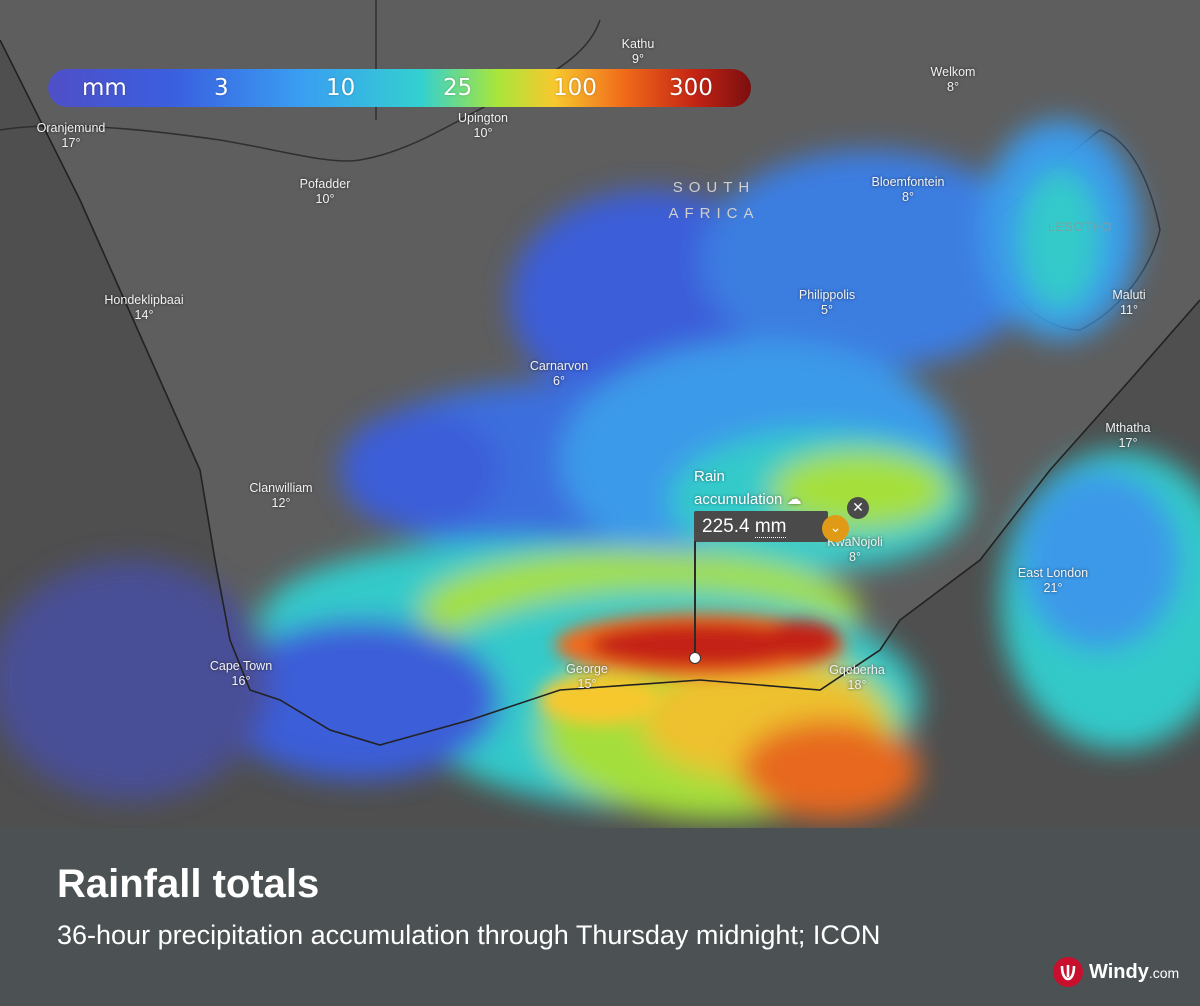 The height and width of the screenshot is (1006, 1200). Describe the element at coordinates (1119, 971) in the screenshot. I see `brand-name: Windy` at that location.